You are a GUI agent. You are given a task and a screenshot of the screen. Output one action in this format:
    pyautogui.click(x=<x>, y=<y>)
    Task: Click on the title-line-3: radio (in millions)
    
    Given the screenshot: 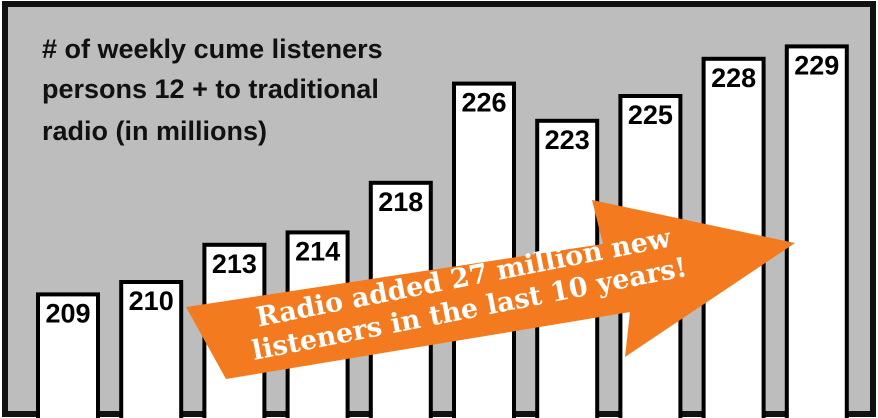 What is the action you would take?
    pyautogui.click(x=154, y=131)
    